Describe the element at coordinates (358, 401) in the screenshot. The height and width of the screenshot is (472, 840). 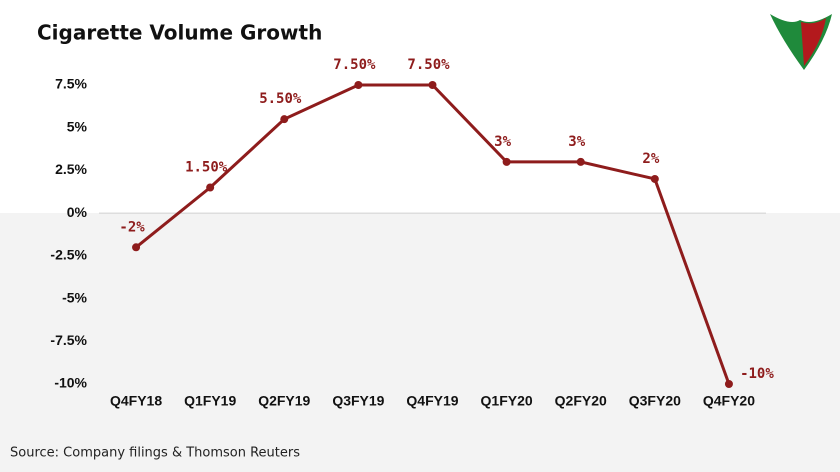
I see `x-tick-label: Q3FY19` at that location.